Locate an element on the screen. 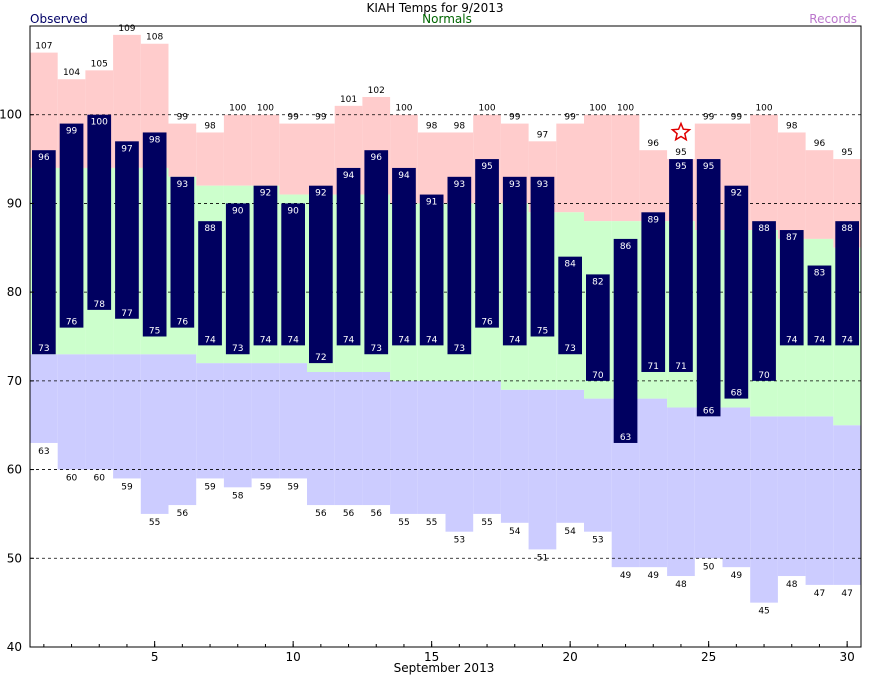 The height and width of the screenshot is (676, 870). x-tick-label: 30 is located at coordinates (847, 657).